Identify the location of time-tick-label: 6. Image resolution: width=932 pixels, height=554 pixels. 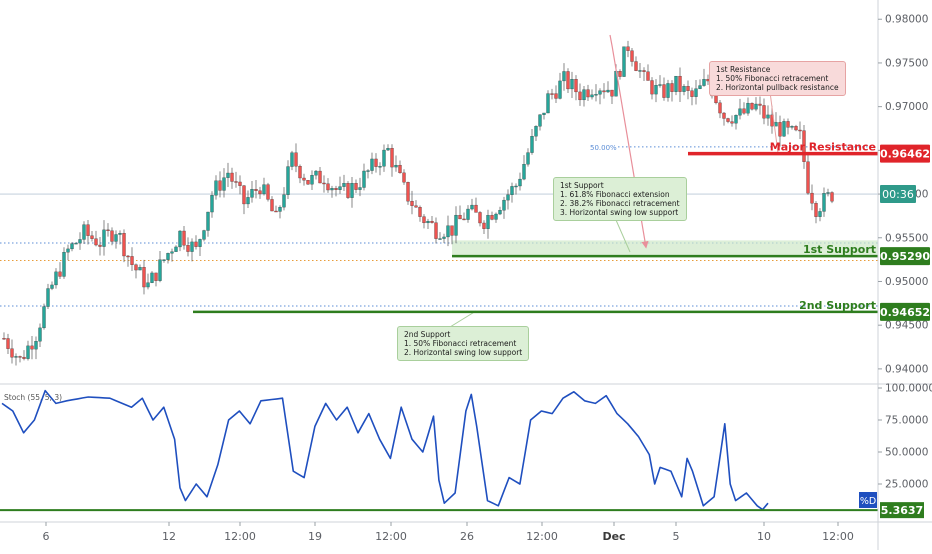
(46, 536).